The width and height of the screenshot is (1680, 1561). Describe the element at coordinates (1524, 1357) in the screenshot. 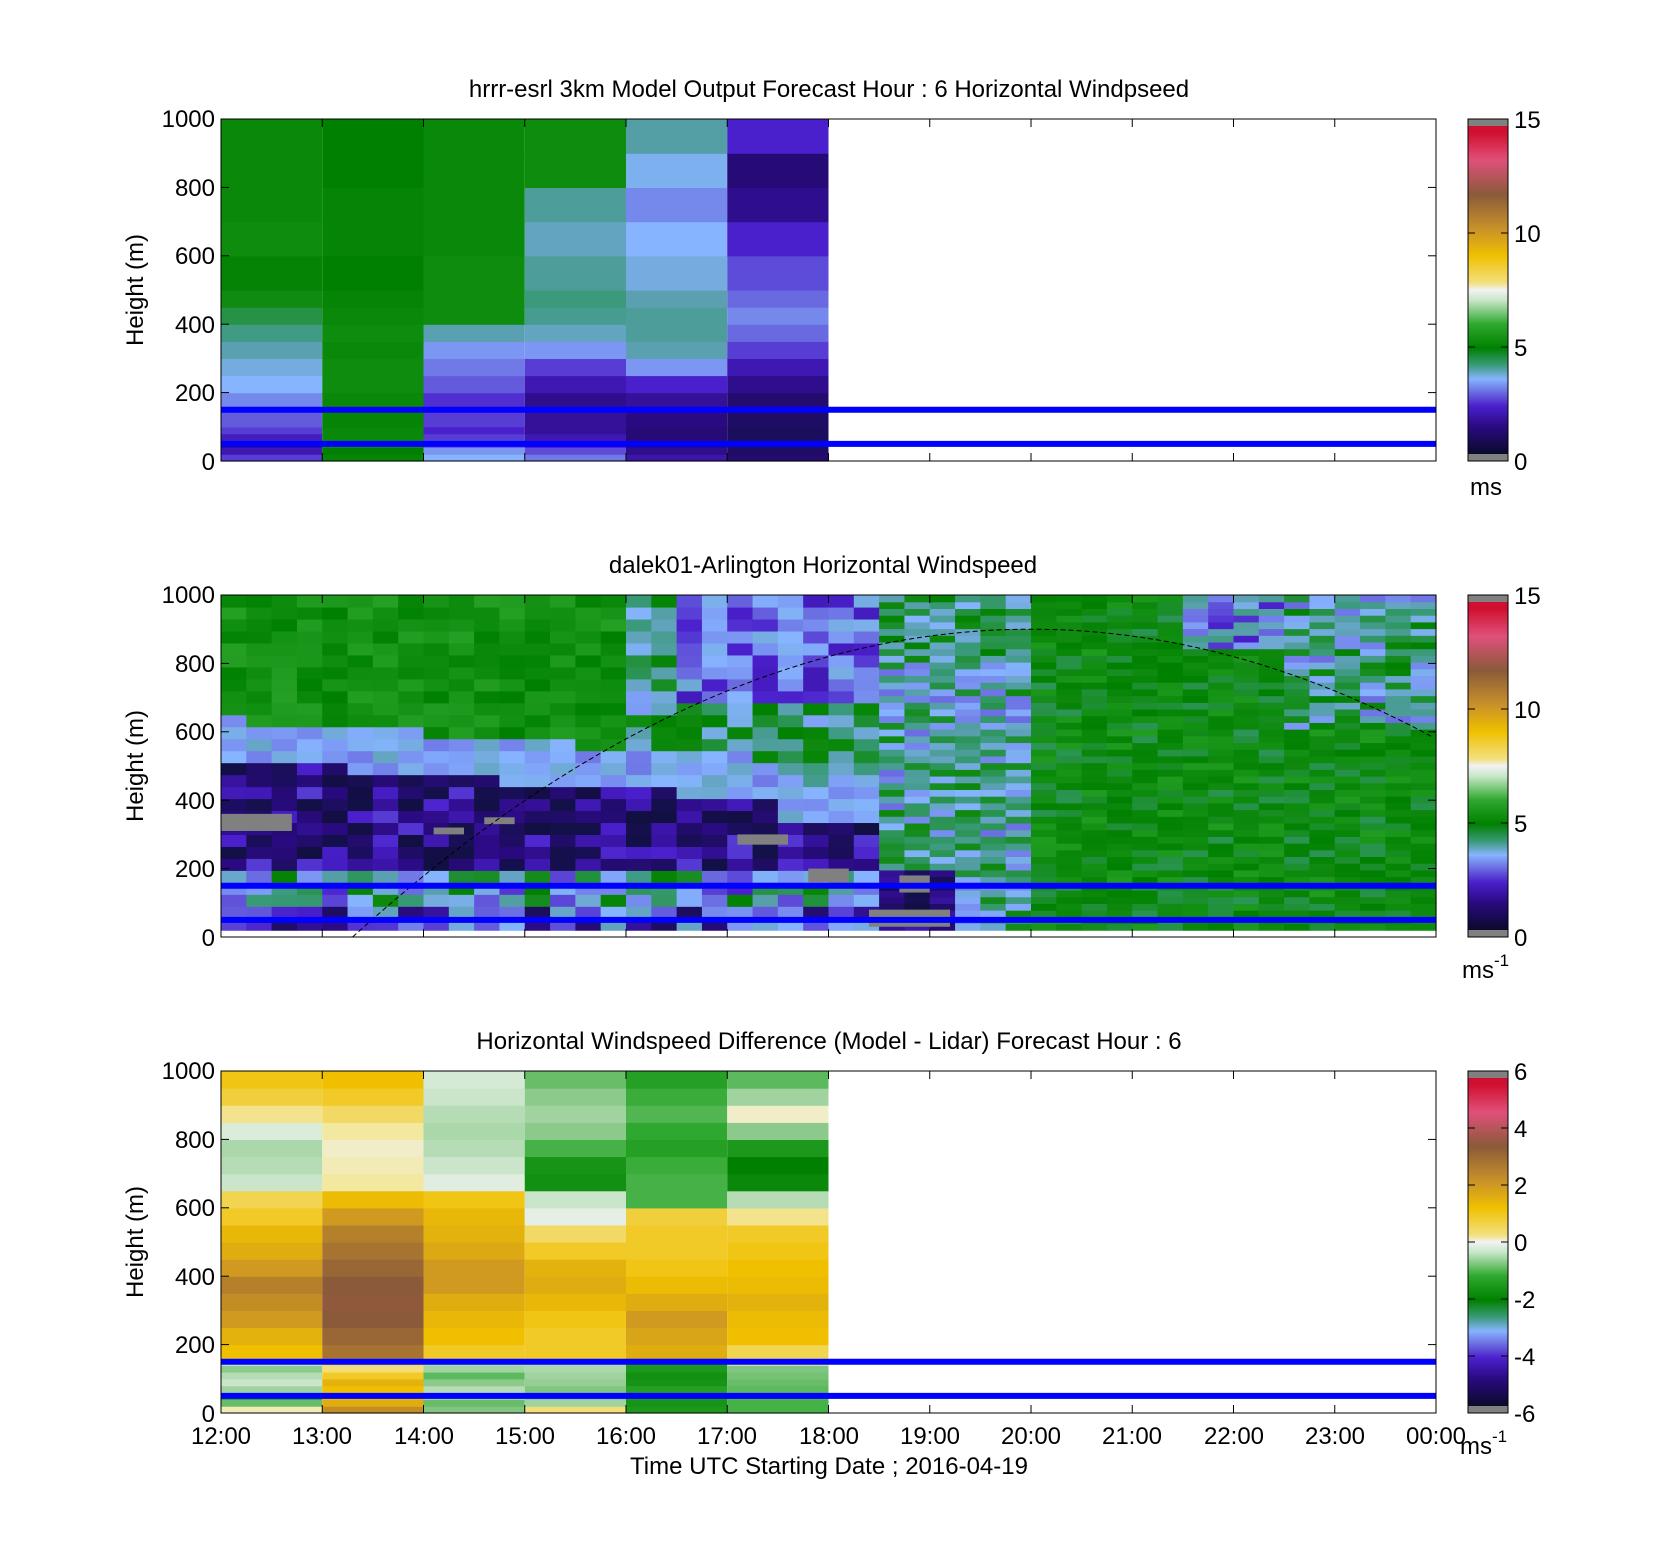

I see `colorbar-tick-label: -4` at that location.